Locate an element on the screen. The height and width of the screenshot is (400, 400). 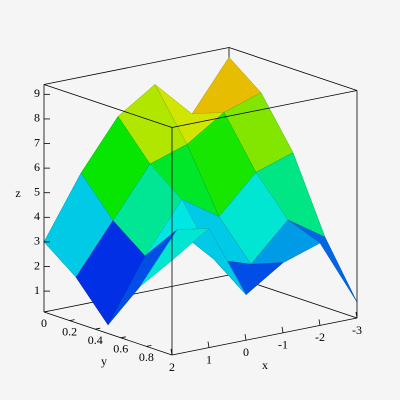
surface-patch is located at coordinates (174, 257).